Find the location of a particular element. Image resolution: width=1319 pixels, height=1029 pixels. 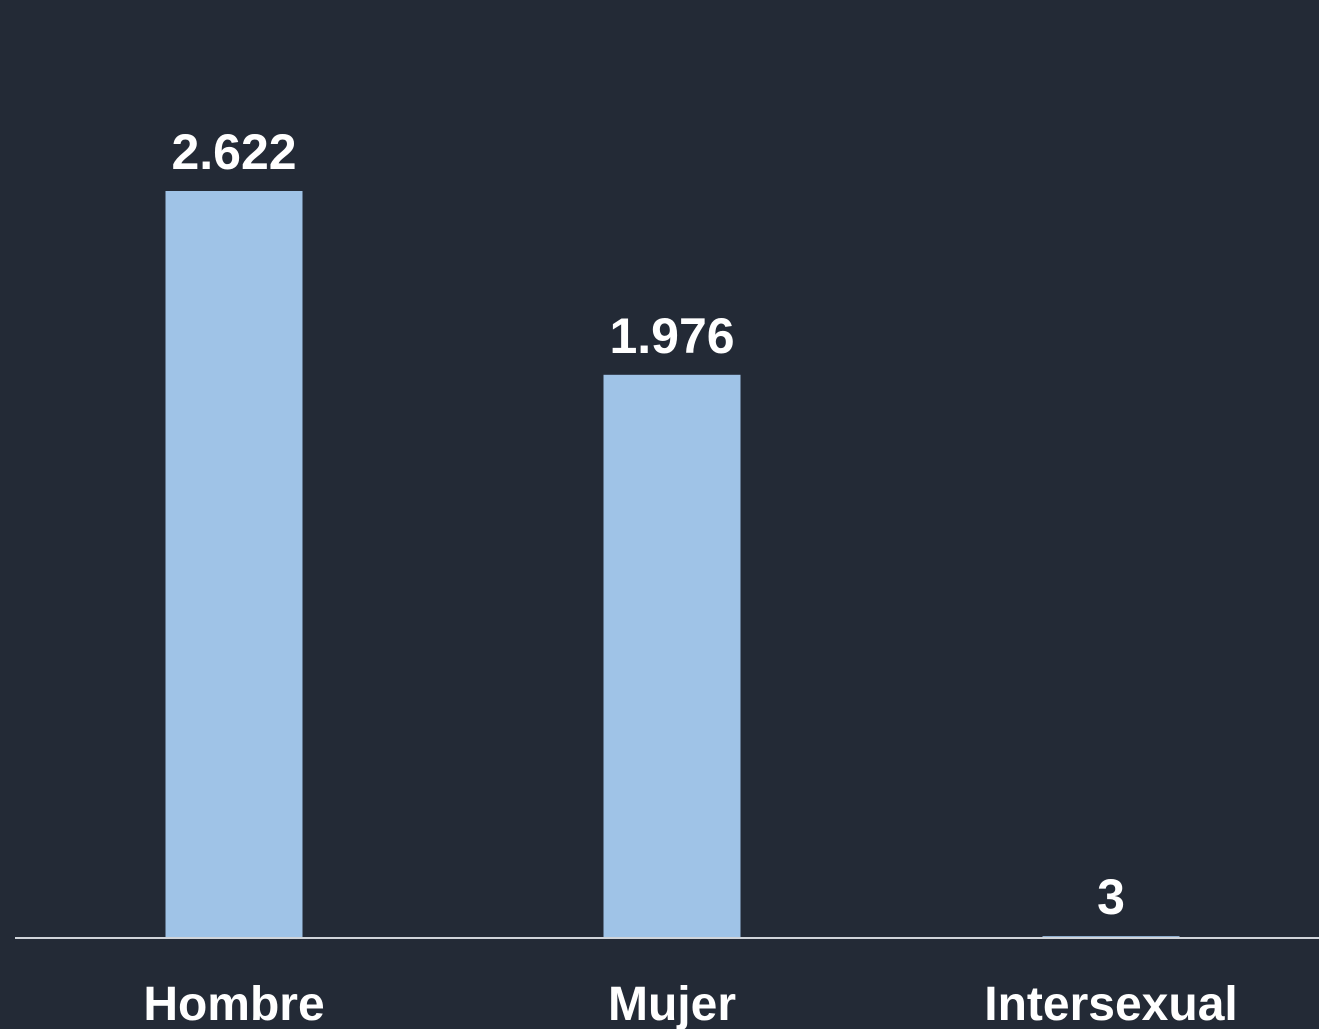

category-label-hombre: Hombre is located at coordinates (233, 1003).